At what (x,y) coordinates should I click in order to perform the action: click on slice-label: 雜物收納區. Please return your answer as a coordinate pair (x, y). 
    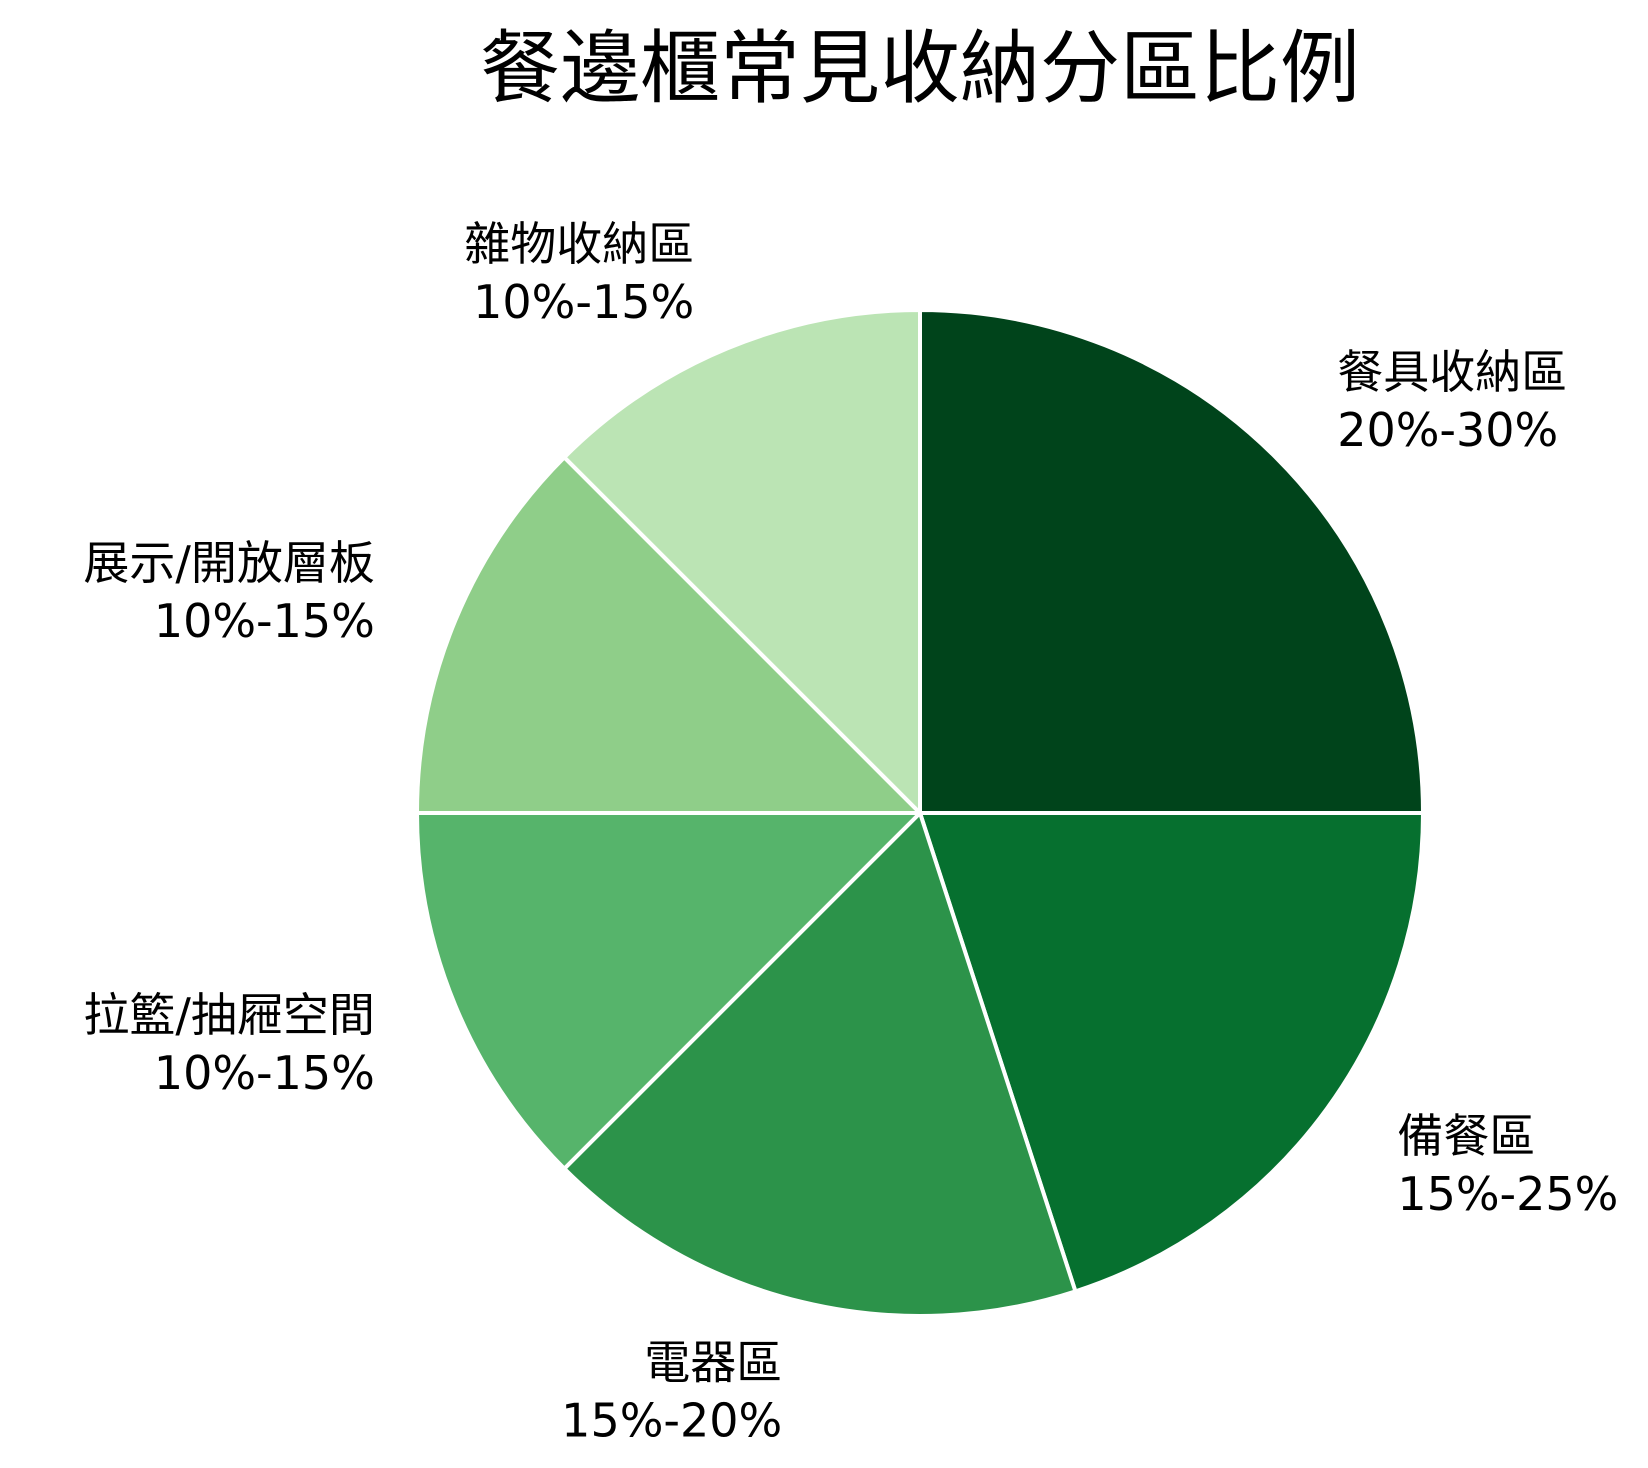
    Looking at the image, I should click on (579, 244).